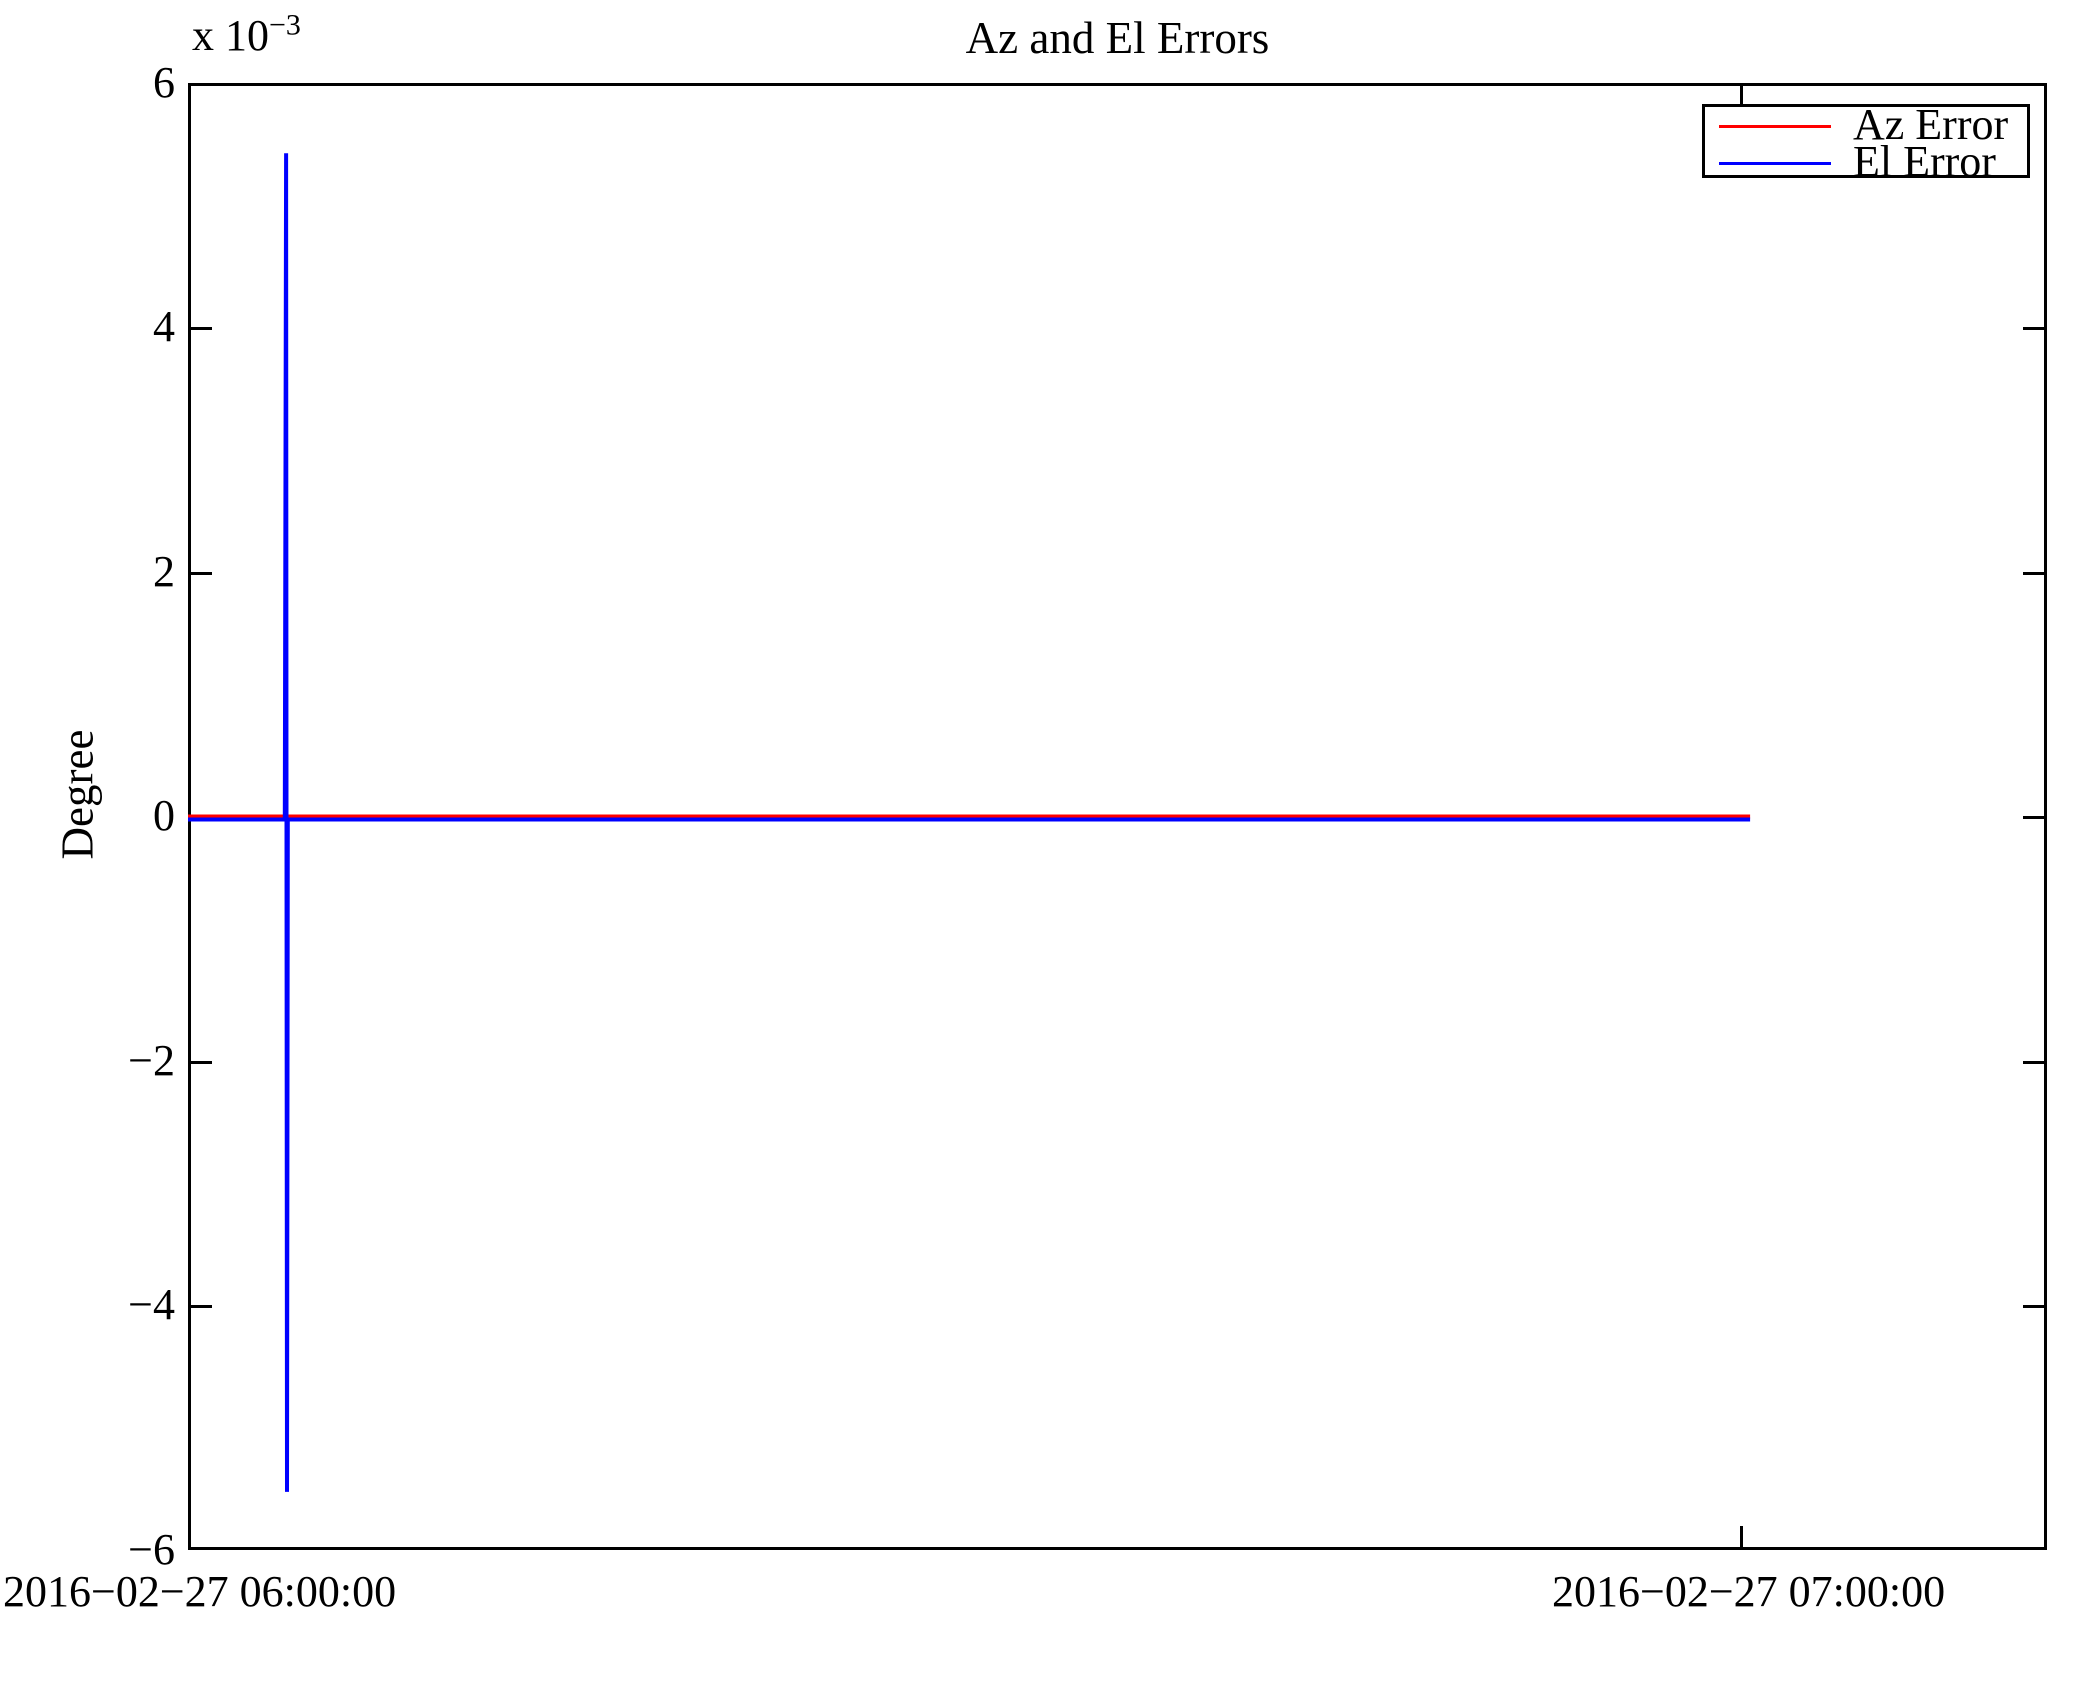 This screenshot has height=1683, width=2075. I want to click on exponent-prefix: x 10, so click(230, 35).